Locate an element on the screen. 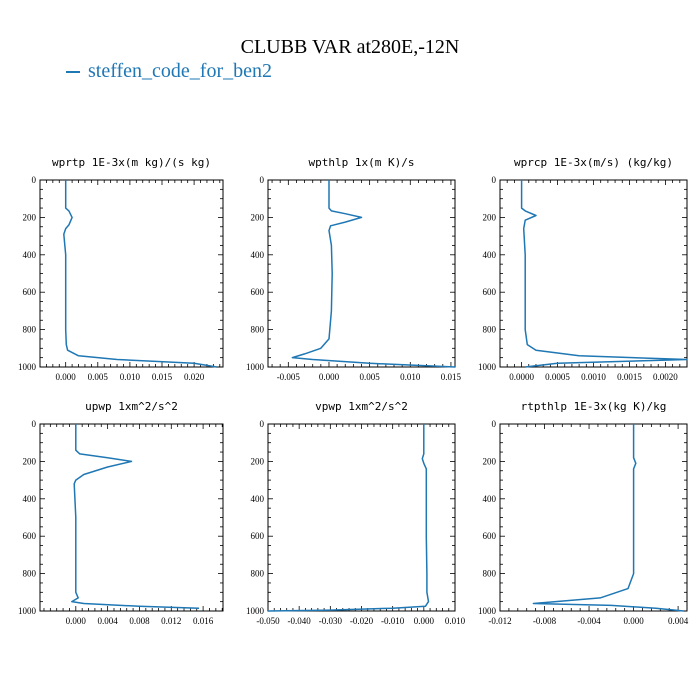 The image size is (700, 700). x-tick-label: -0.004 is located at coordinates (589, 621).